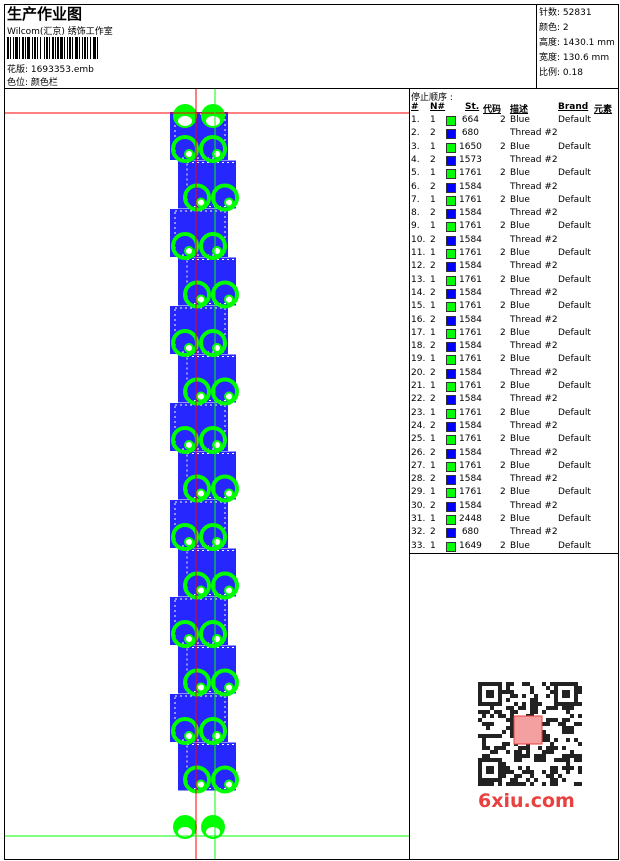 The height and width of the screenshot is (861, 620). What do you see at coordinates (574, 199) in the screenshot?
I see `row-brand: Default` at bounding box center [574, 199].